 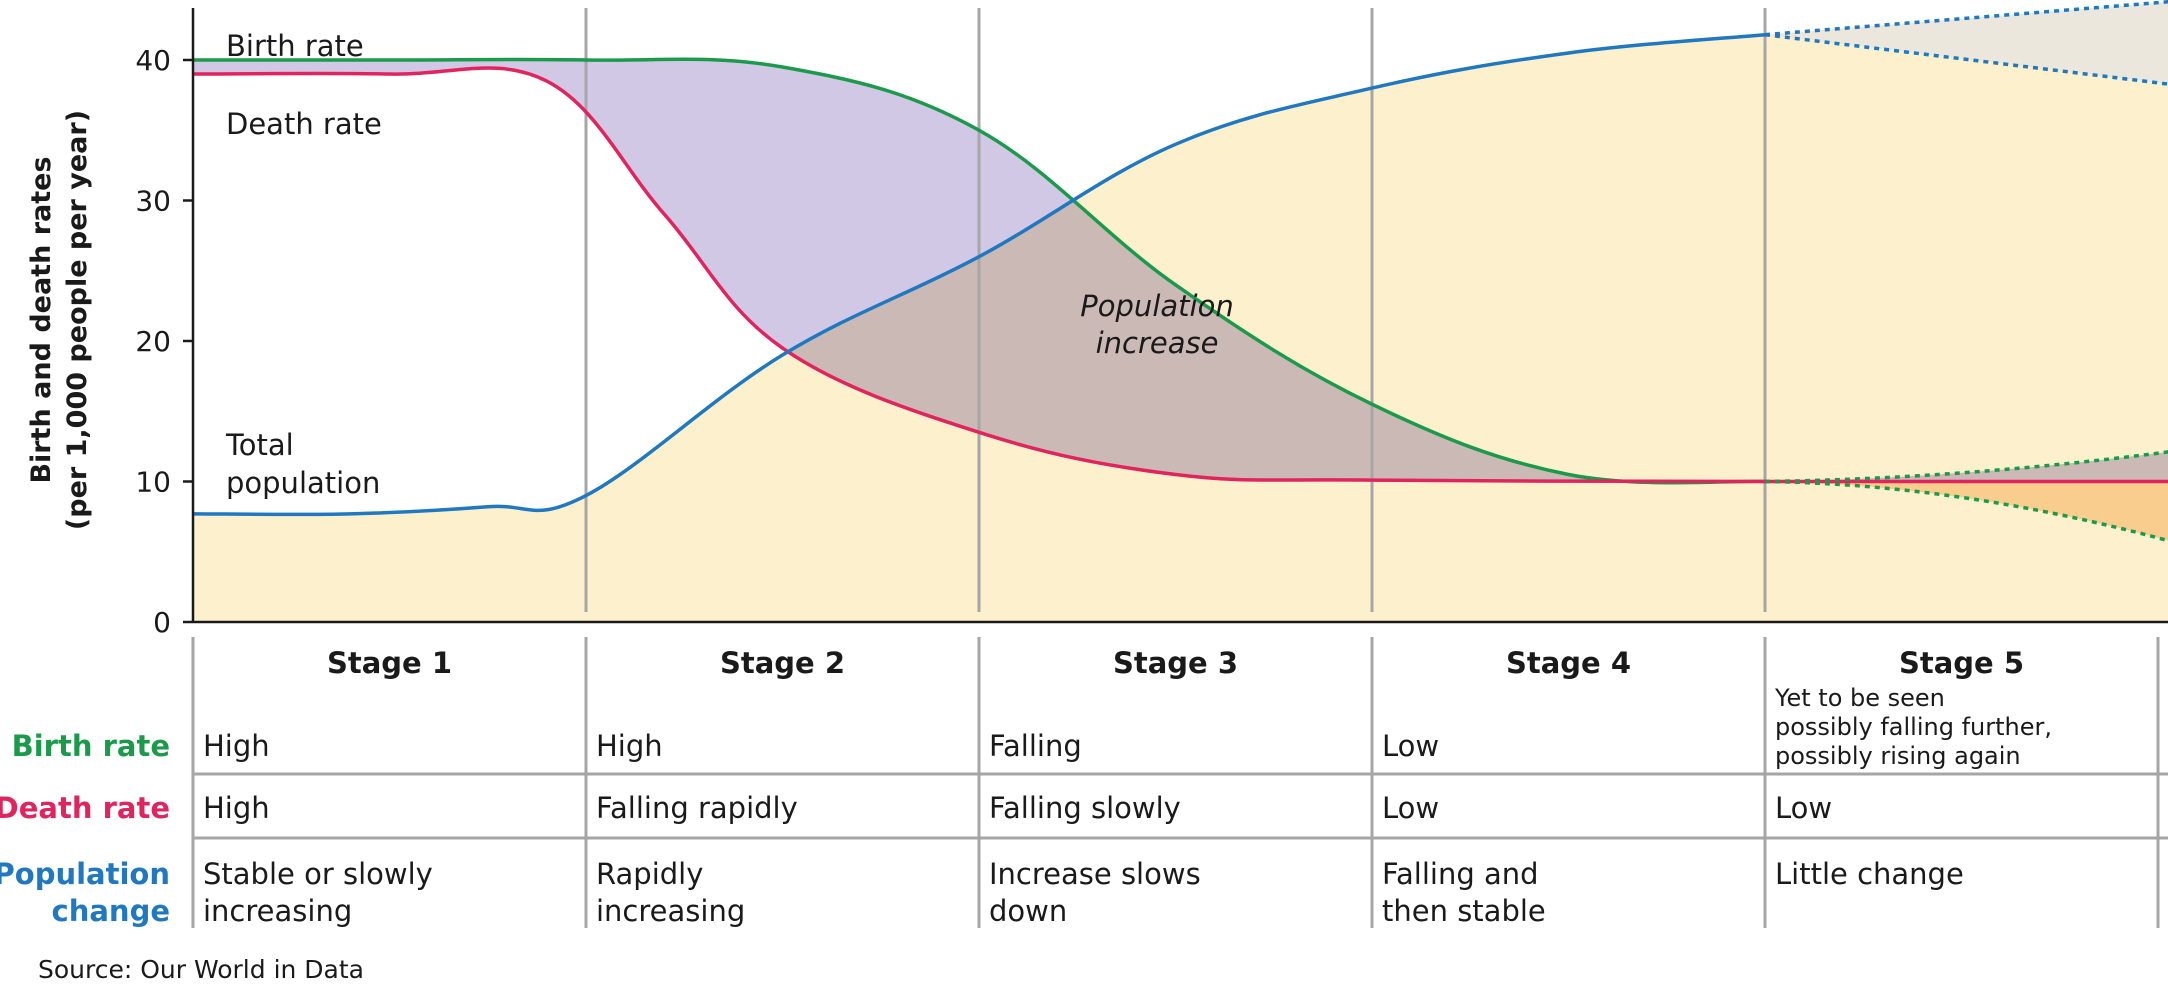 What do you see at coordinates (277, 911) in the screenshot?
I see `table-cell-r2-c0: increasing` at bounding box center [277, 911].